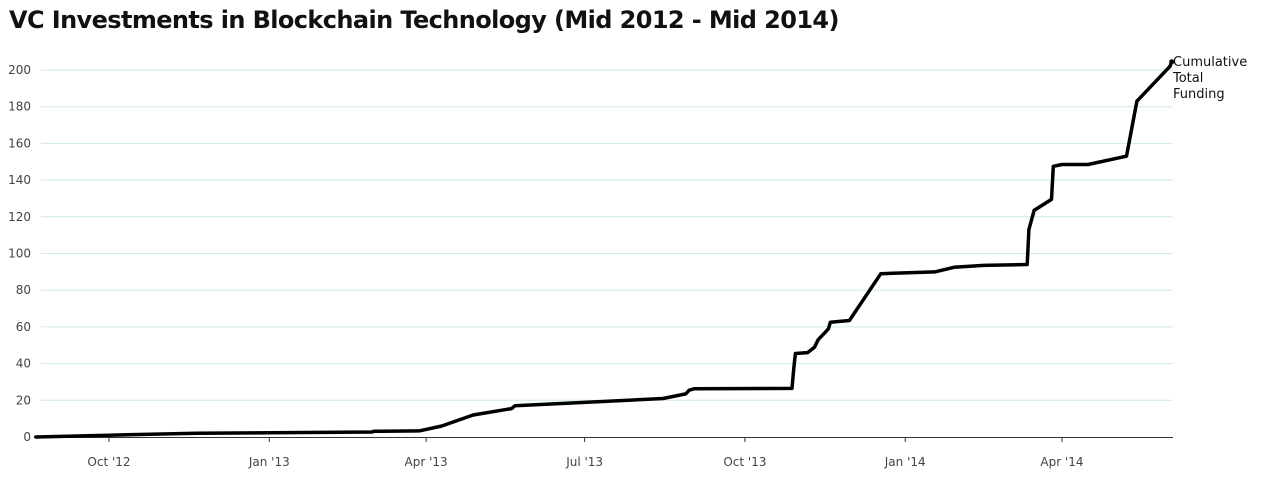  I want to click on series-end-point, so click(1172, 62).